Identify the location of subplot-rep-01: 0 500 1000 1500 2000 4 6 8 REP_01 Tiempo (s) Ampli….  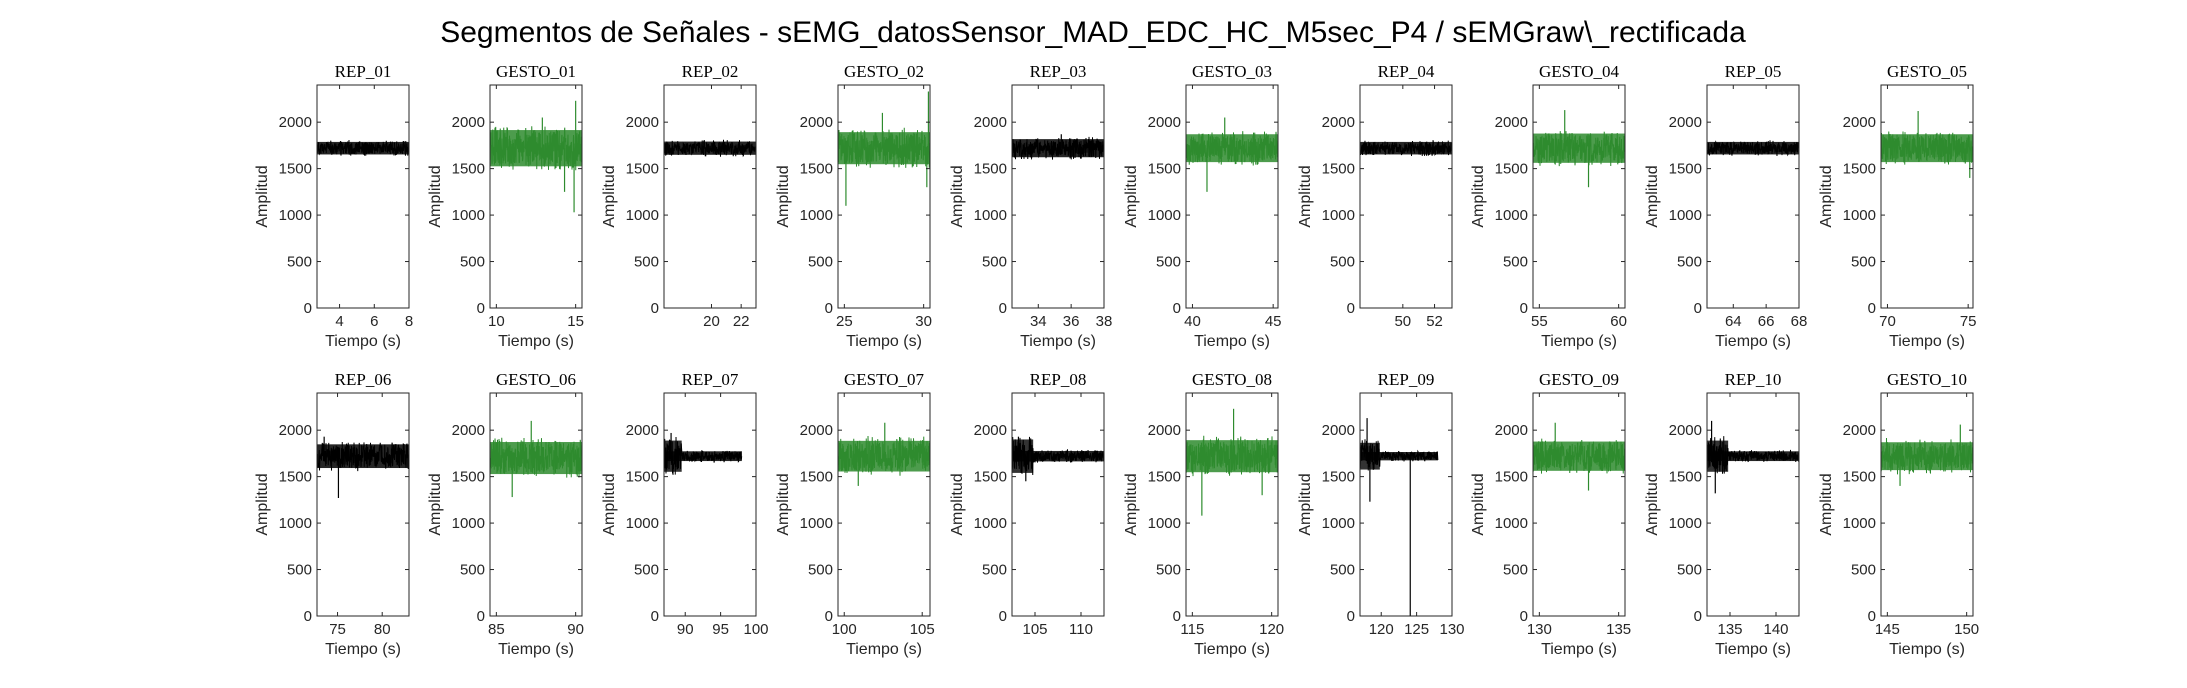
(333, 206).